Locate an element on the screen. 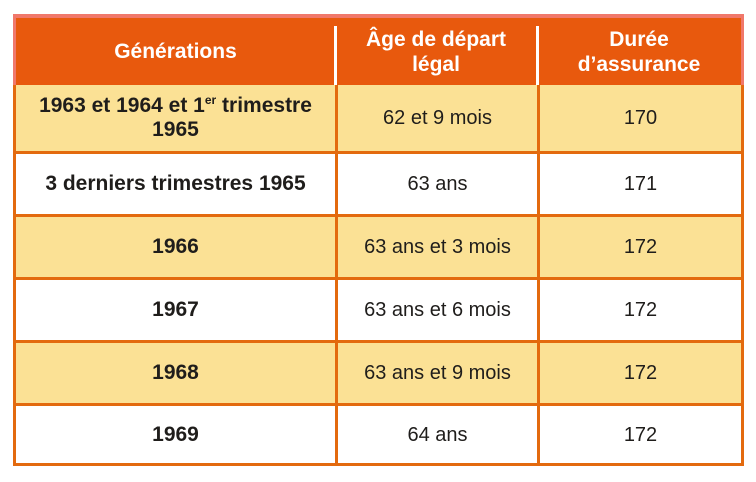 The width and height of the screenshot is (756, 482). cell-duration: 171 is located at coordinates (639, 184).